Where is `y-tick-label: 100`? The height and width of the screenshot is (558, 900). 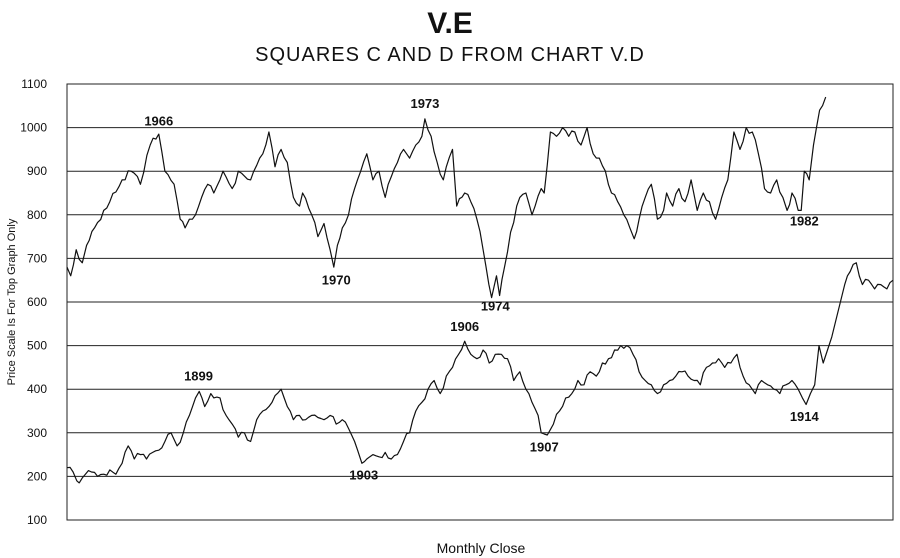 y-tick-label: 100 is located at coordinates (37, 520).